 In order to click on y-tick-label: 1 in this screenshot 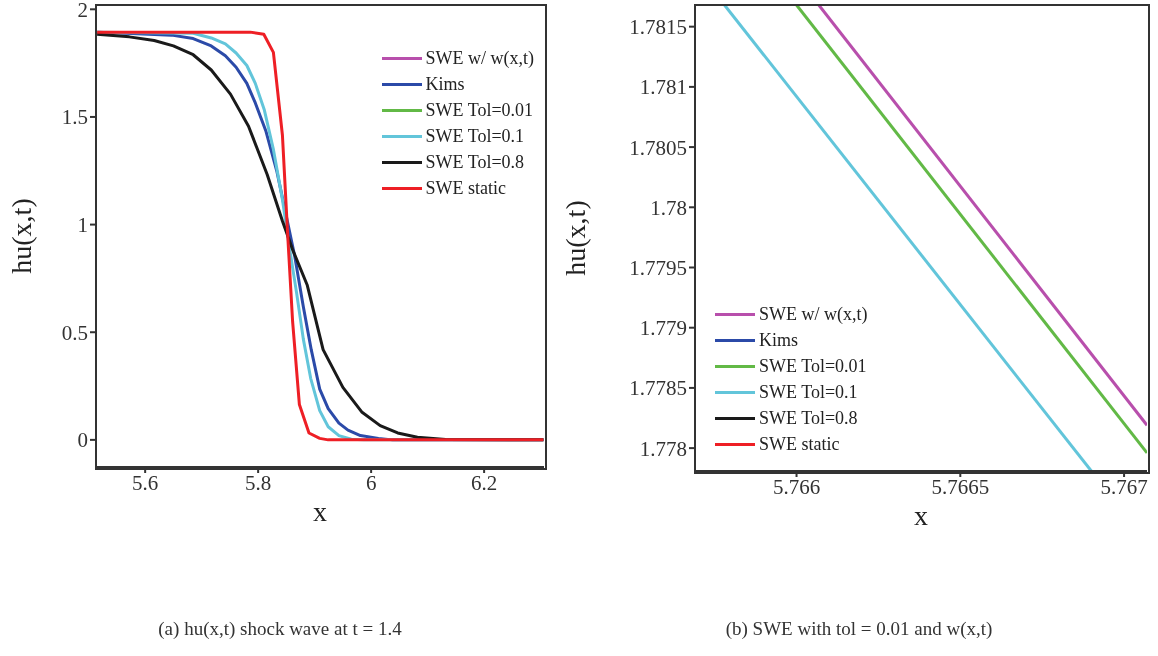, I will do `click(82, 225)`.